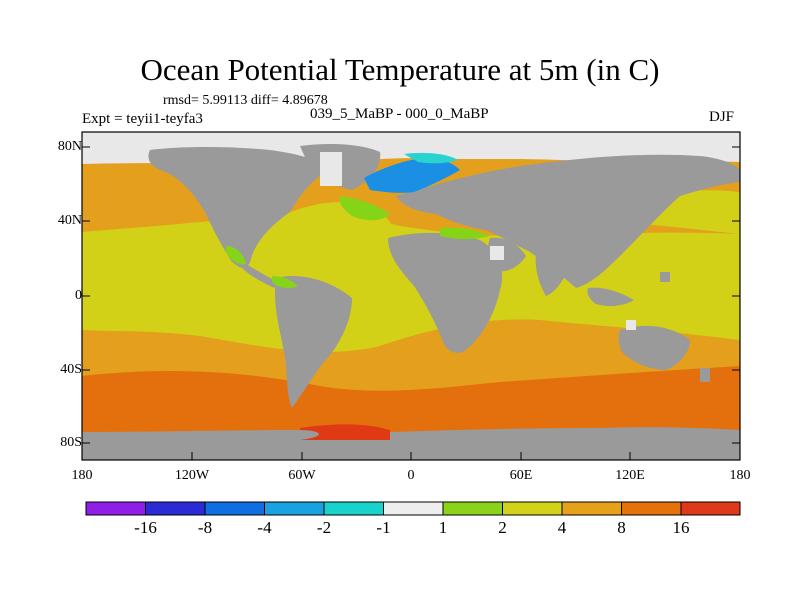 The image size is (800, 600). I want to click on java-sea-spot, so click(631, 325).